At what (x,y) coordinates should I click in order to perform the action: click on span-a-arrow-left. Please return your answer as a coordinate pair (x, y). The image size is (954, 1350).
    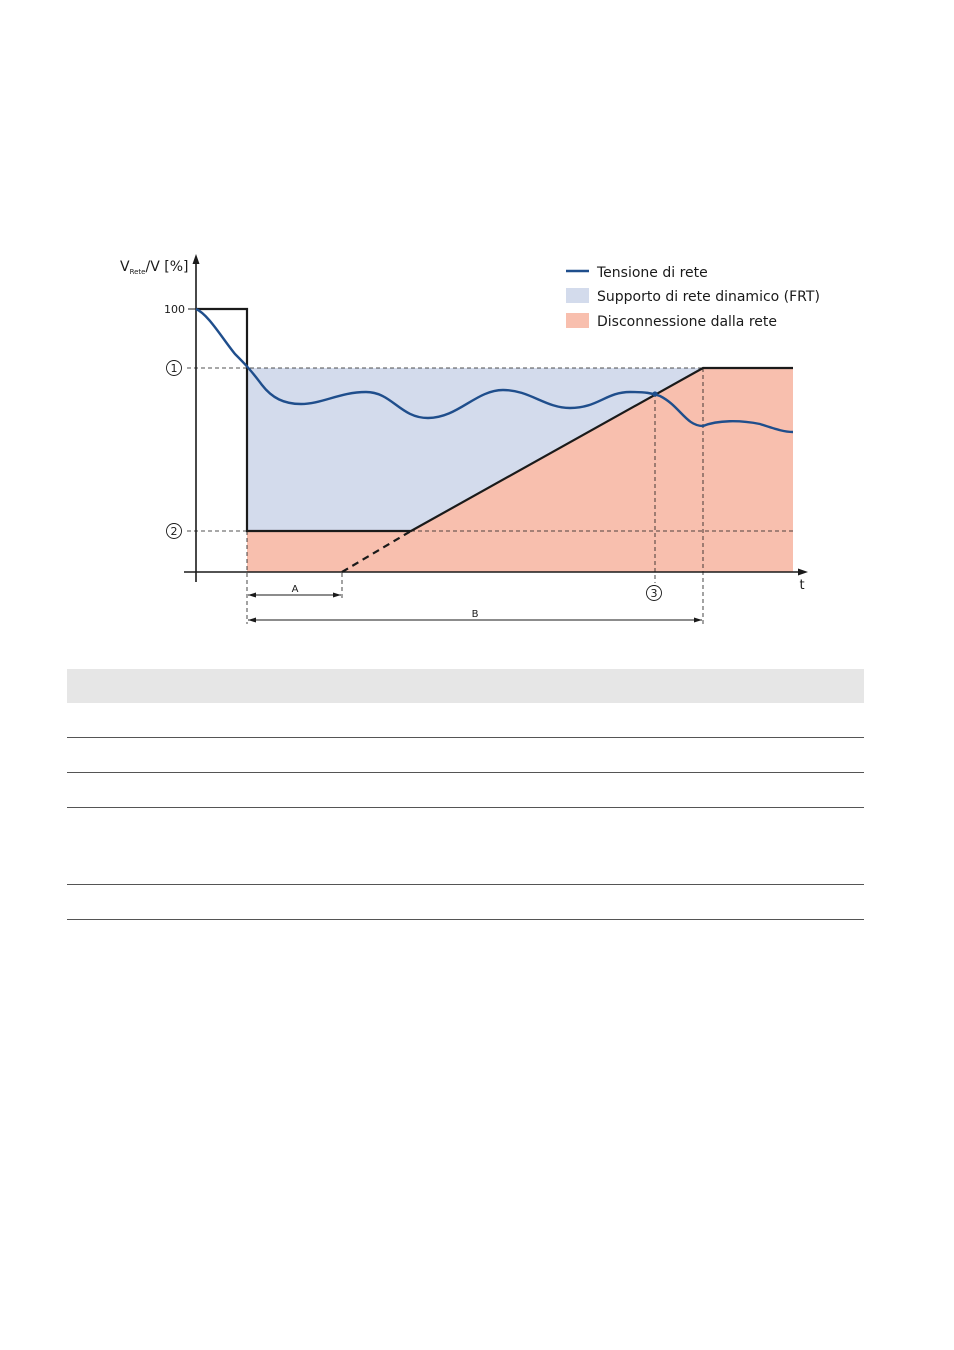
    Looking at the image, I should click on (252, 595).